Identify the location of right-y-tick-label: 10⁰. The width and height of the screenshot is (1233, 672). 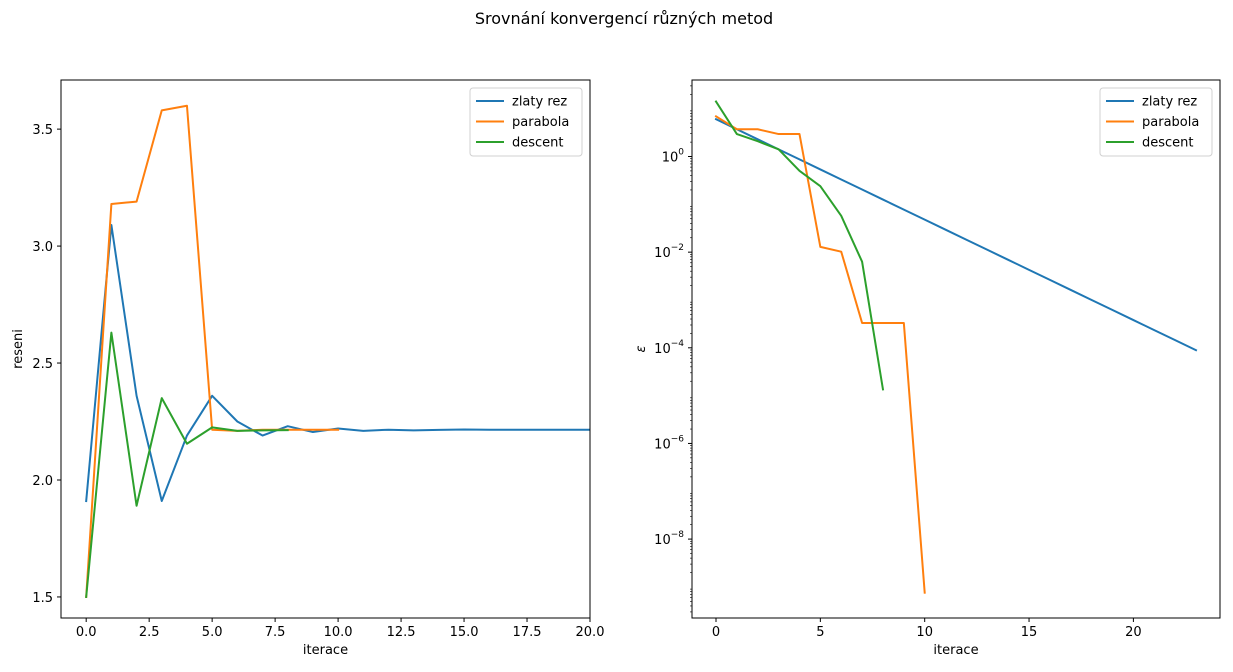
(673, 157).